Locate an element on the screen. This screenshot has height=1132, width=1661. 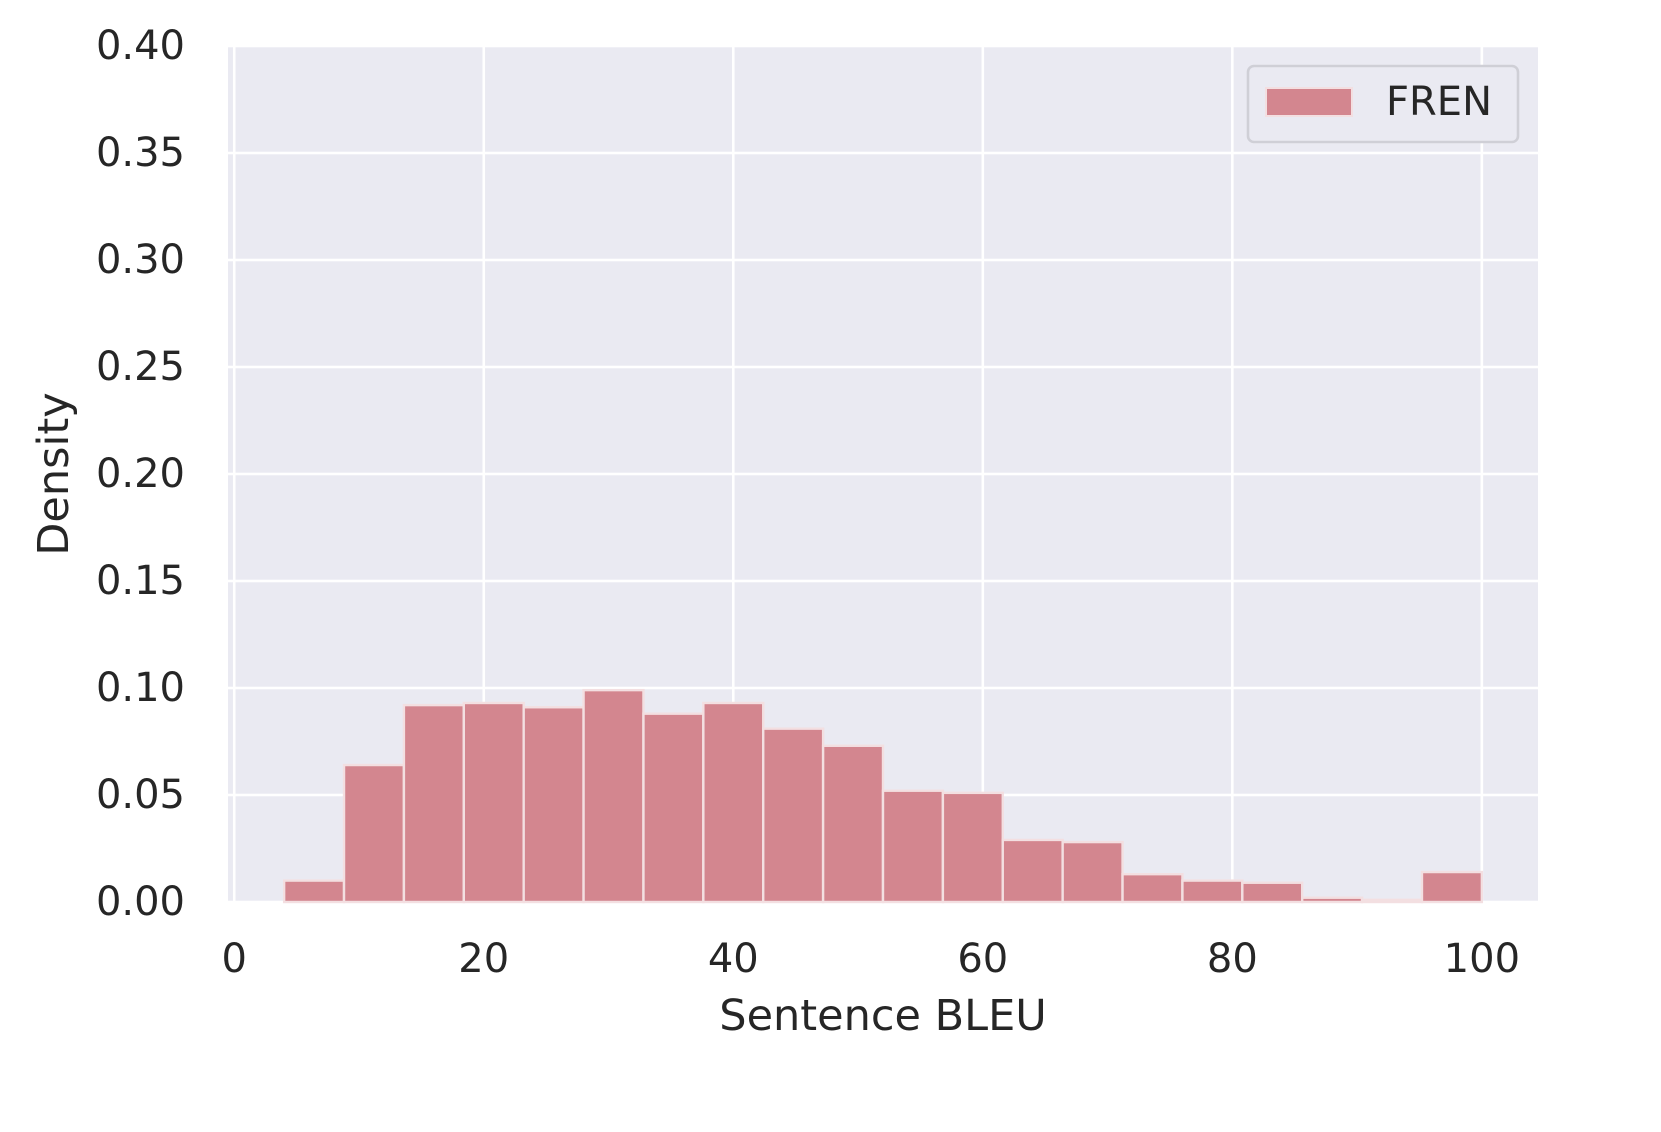
y-tick-label: 0.35 is located at coordinates (140, 153).